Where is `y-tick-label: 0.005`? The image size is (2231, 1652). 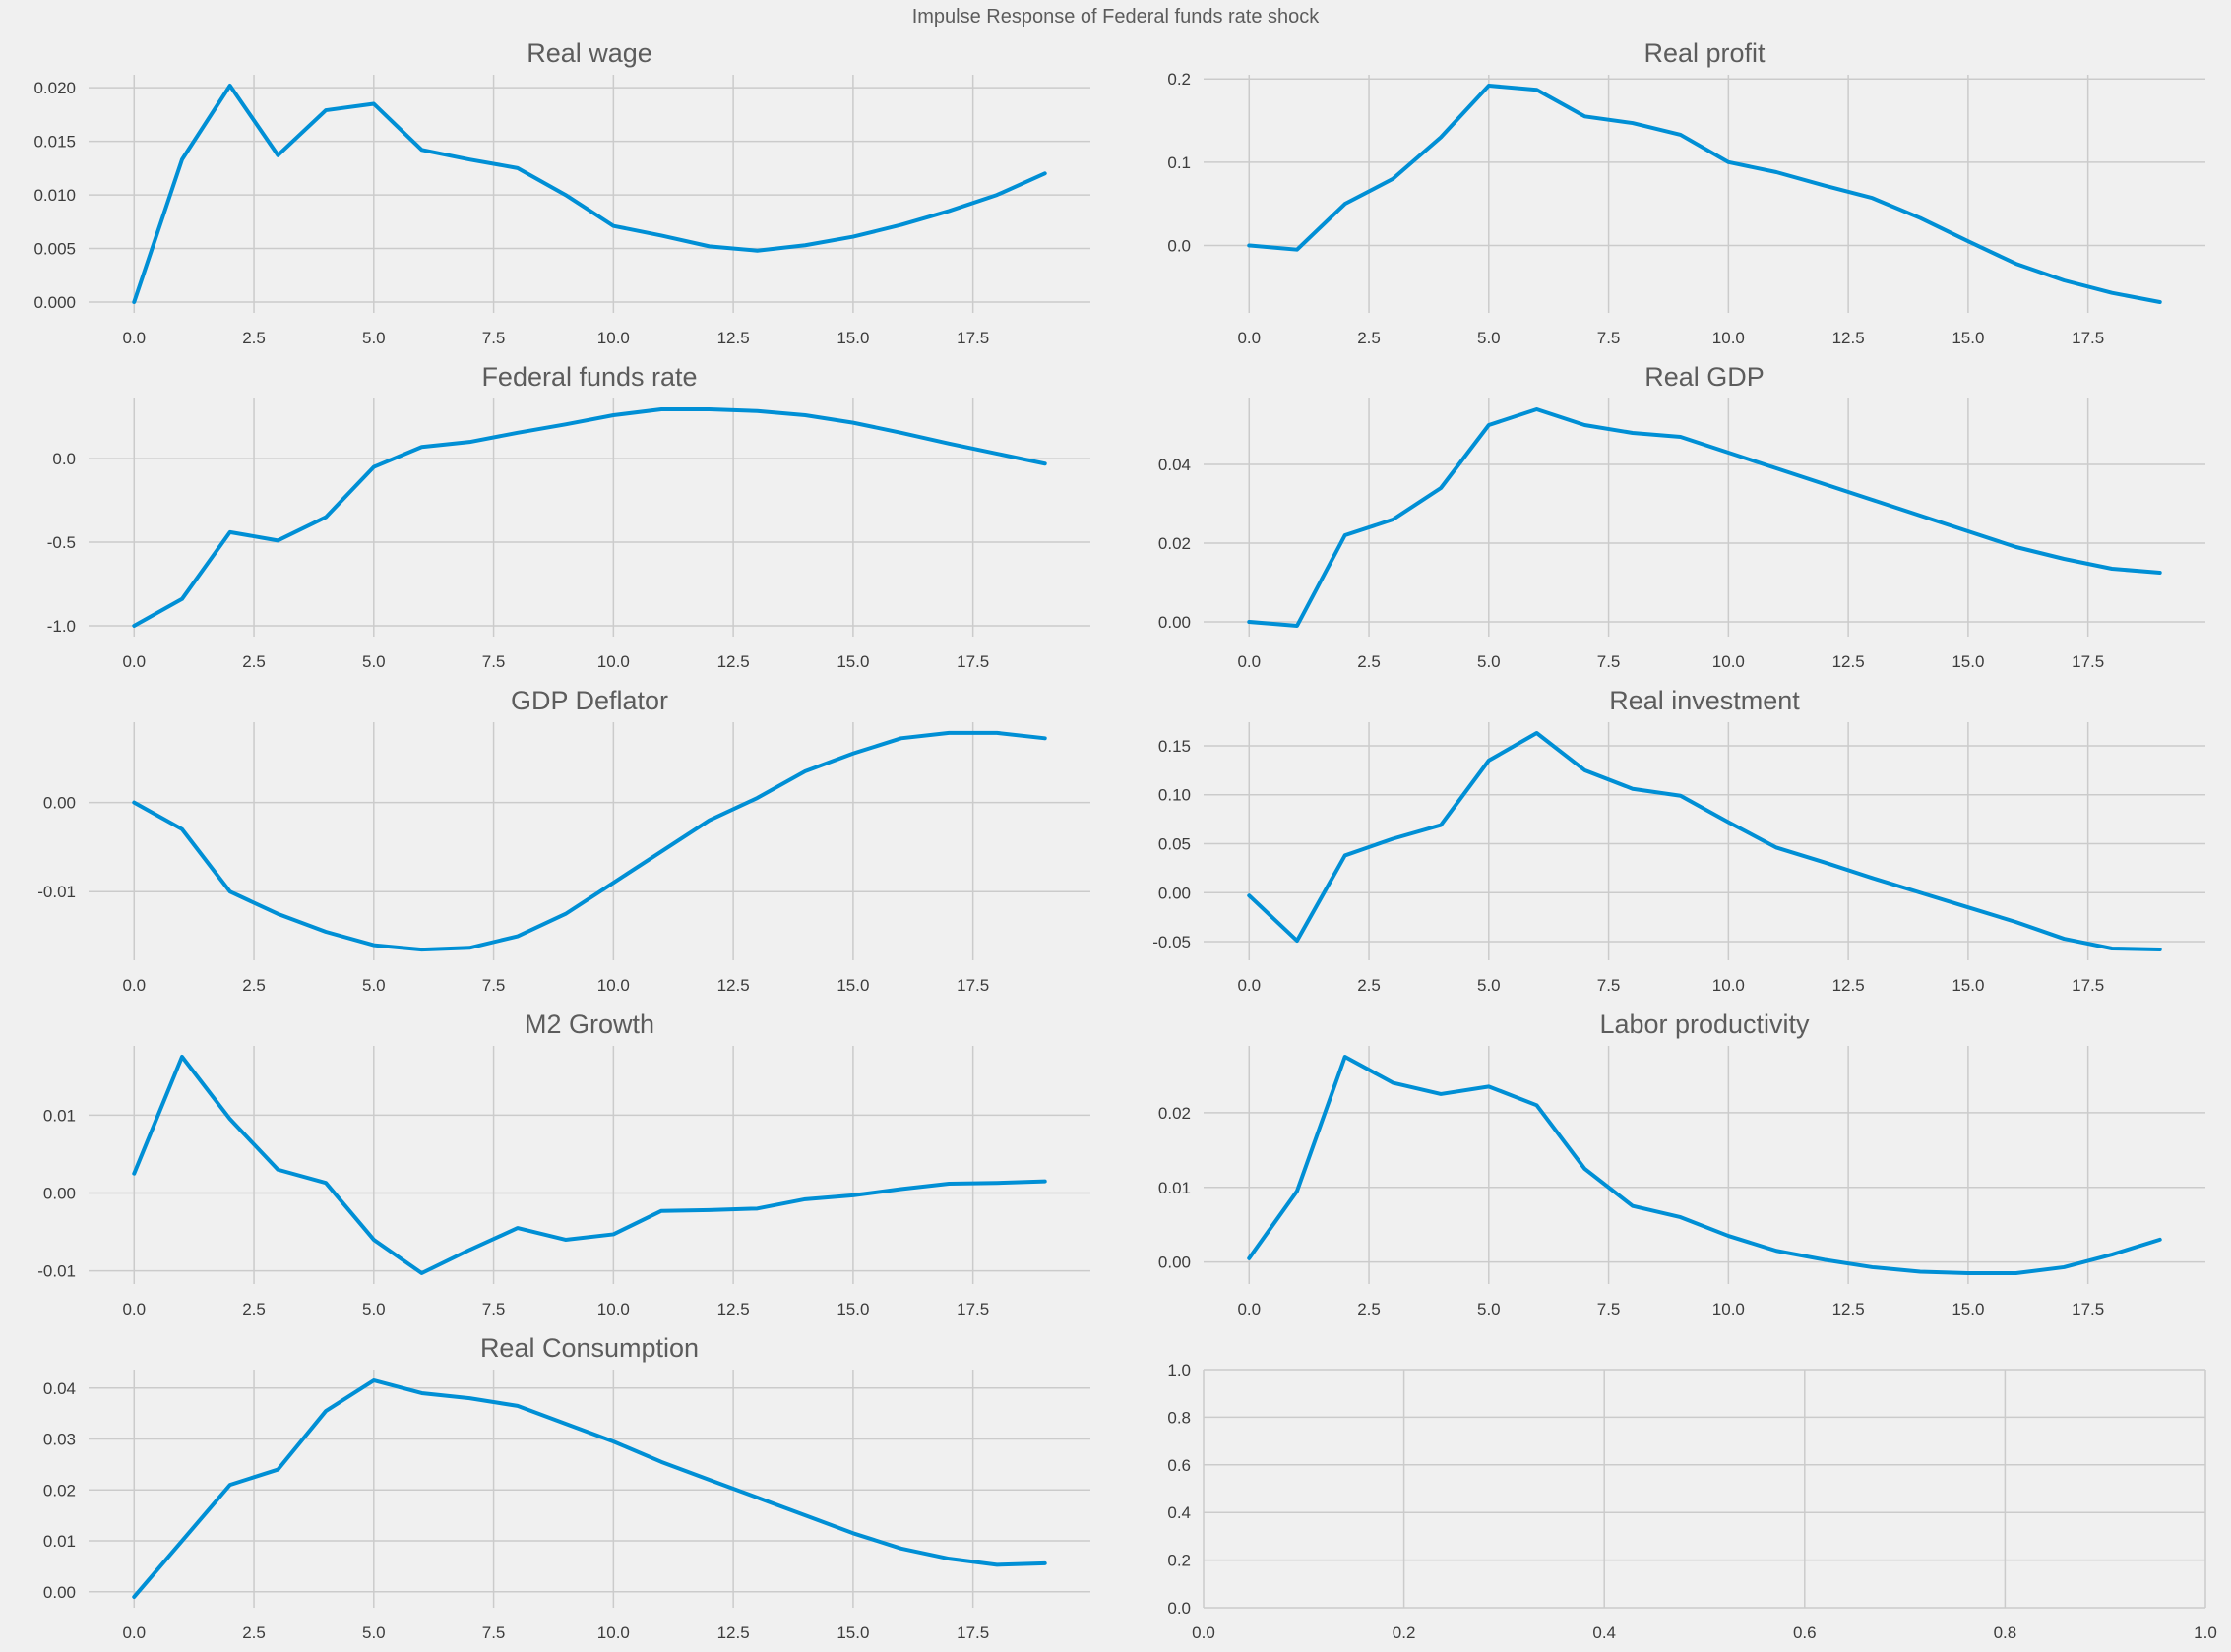 y-tick-label: 0.005 is located at coordinates (54, 249).